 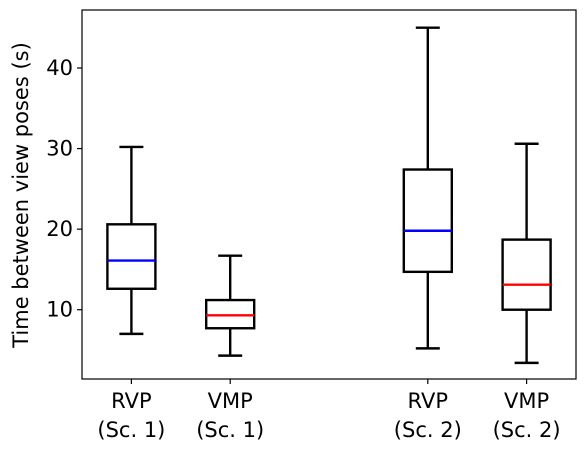 I want to click on x-axis: RVP (Sc. 1) VMP (Sc. 1) RVP (Sc. 2) VMP (Sc. 2), so click(x=329, y=410).